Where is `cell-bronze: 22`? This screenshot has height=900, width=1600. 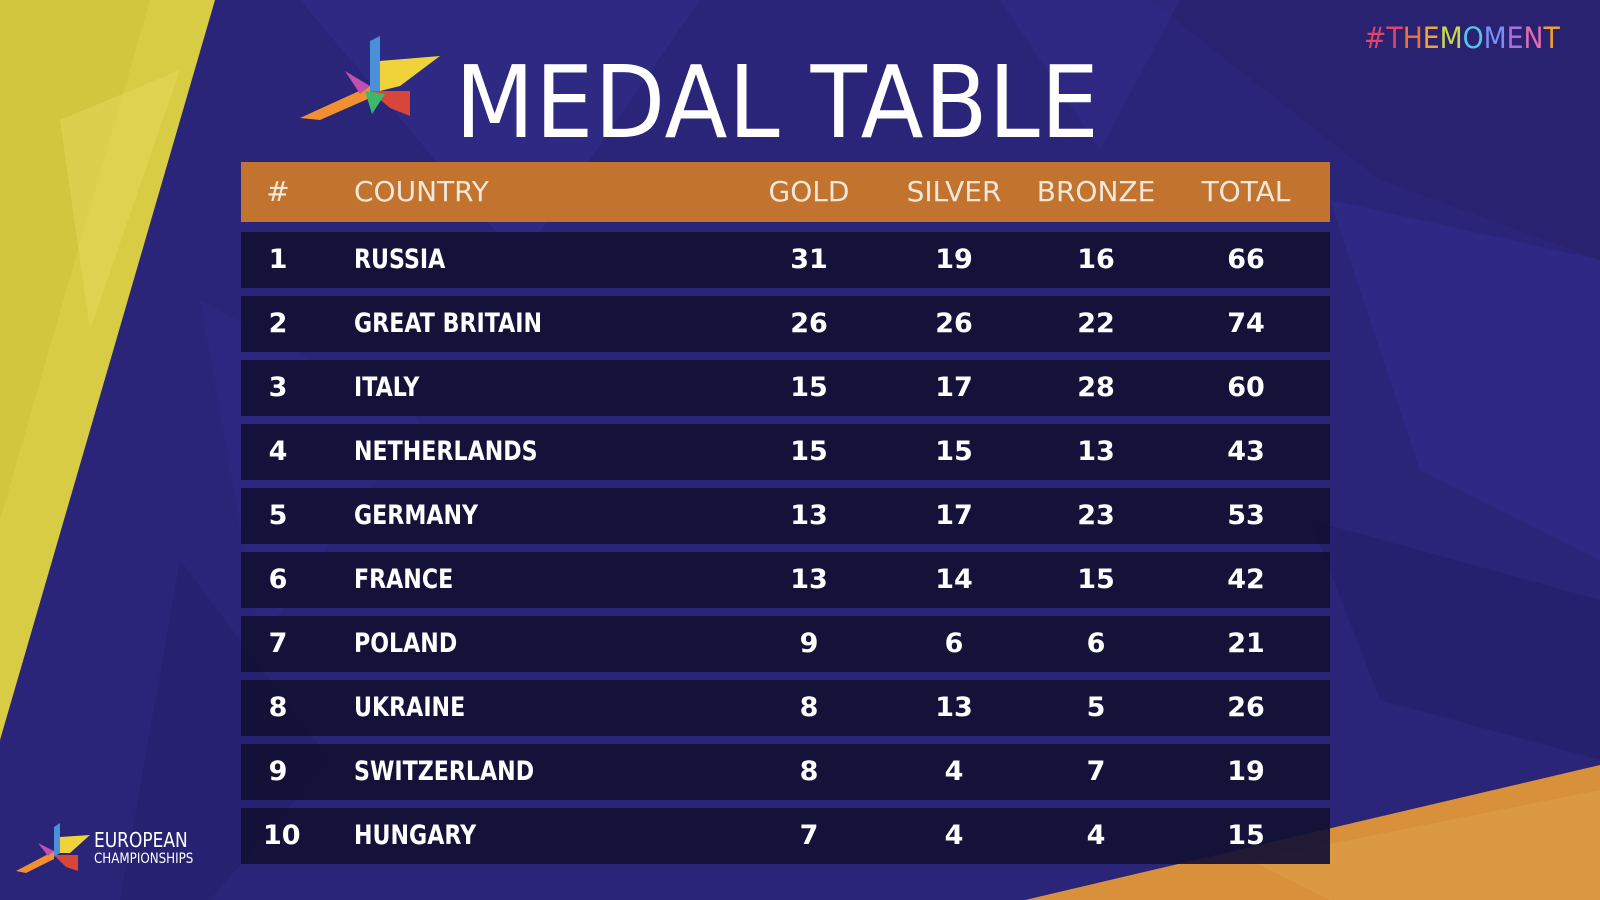
cell-bronze: 22 is located at coordinates (1096, 323).